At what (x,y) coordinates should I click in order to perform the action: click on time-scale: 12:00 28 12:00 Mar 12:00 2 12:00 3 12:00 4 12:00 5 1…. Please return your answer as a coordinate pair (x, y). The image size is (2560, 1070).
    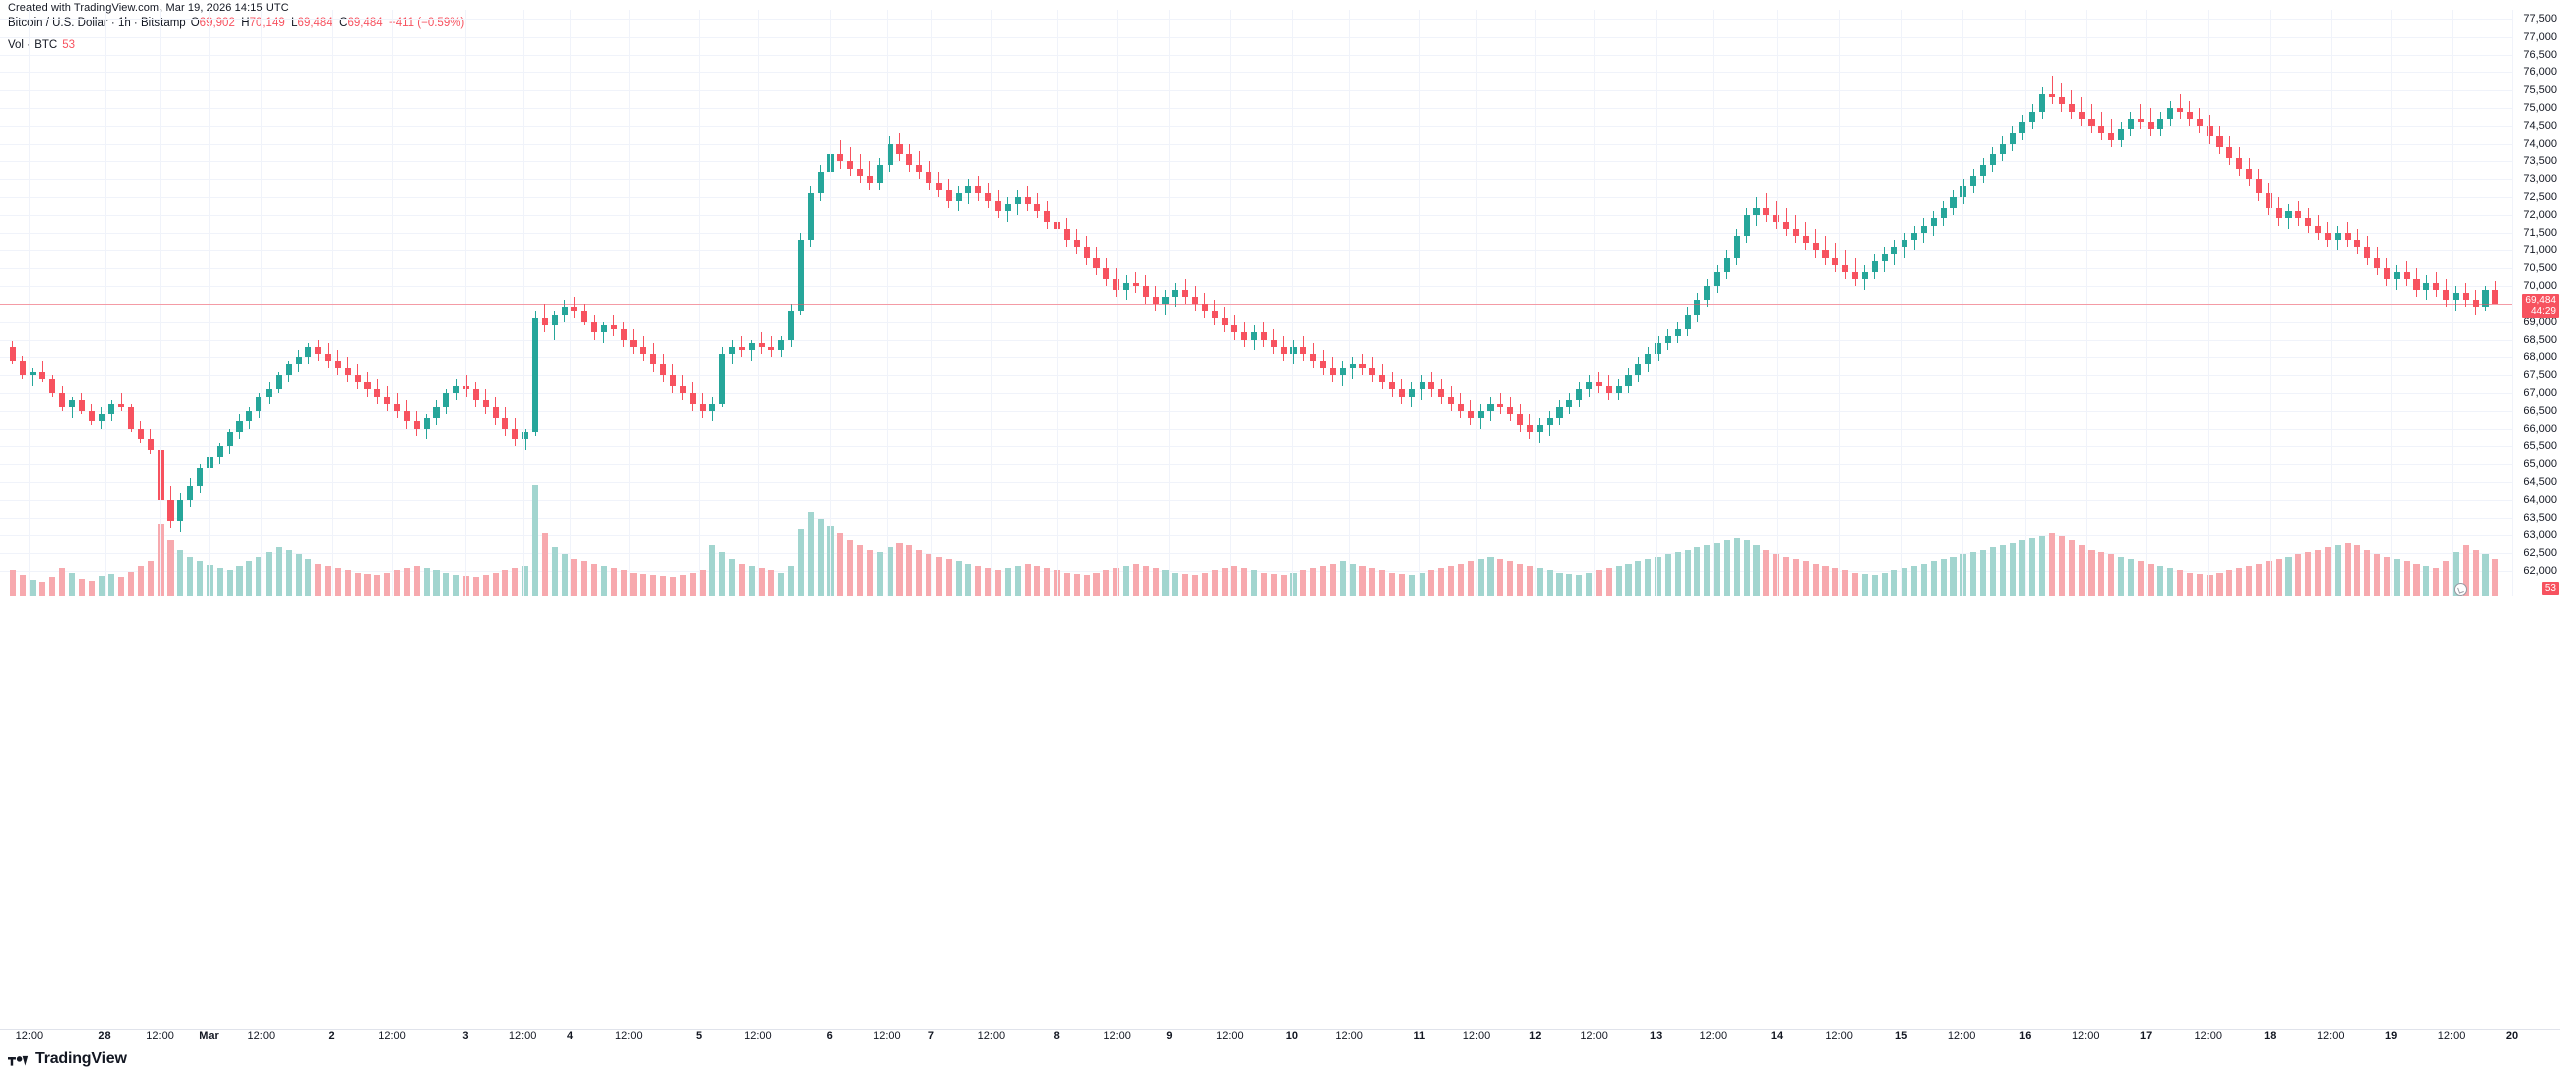
    Looking at the image, I should click on (1259, 1039).